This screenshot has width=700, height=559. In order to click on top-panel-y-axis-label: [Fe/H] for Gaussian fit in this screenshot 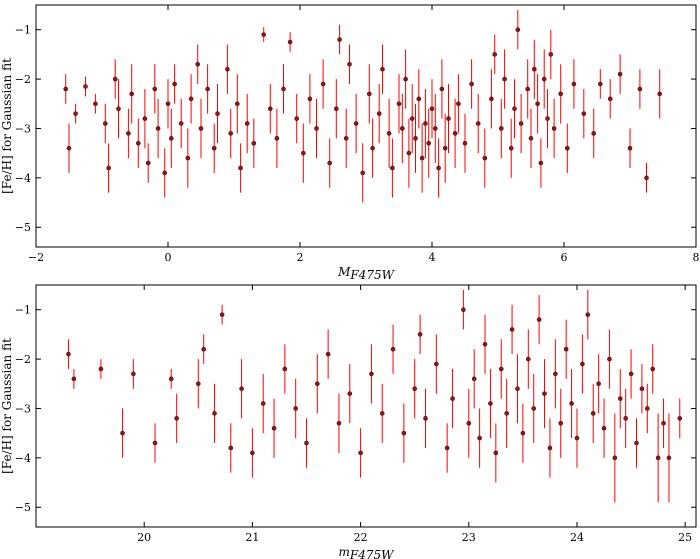, I will do `click(7, 126)`.